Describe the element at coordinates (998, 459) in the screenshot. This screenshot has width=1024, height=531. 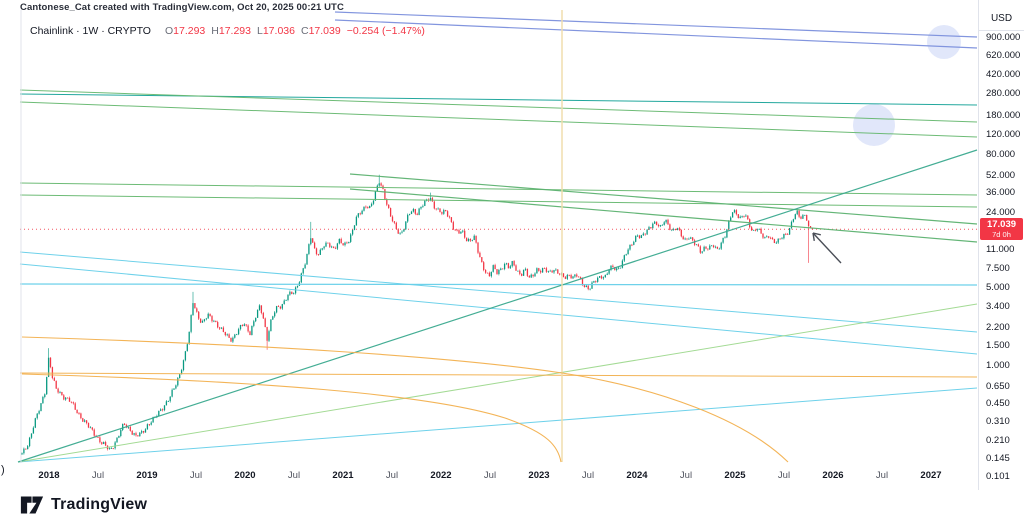
I see `price-tick-label: 0.145` at that location.